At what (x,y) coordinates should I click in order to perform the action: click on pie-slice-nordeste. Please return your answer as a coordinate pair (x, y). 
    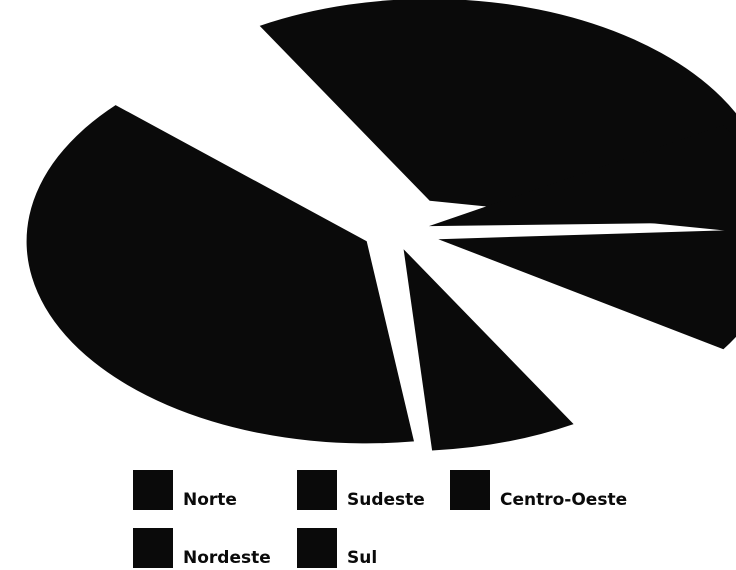
    Looking at the image, I should click on (582, 176).